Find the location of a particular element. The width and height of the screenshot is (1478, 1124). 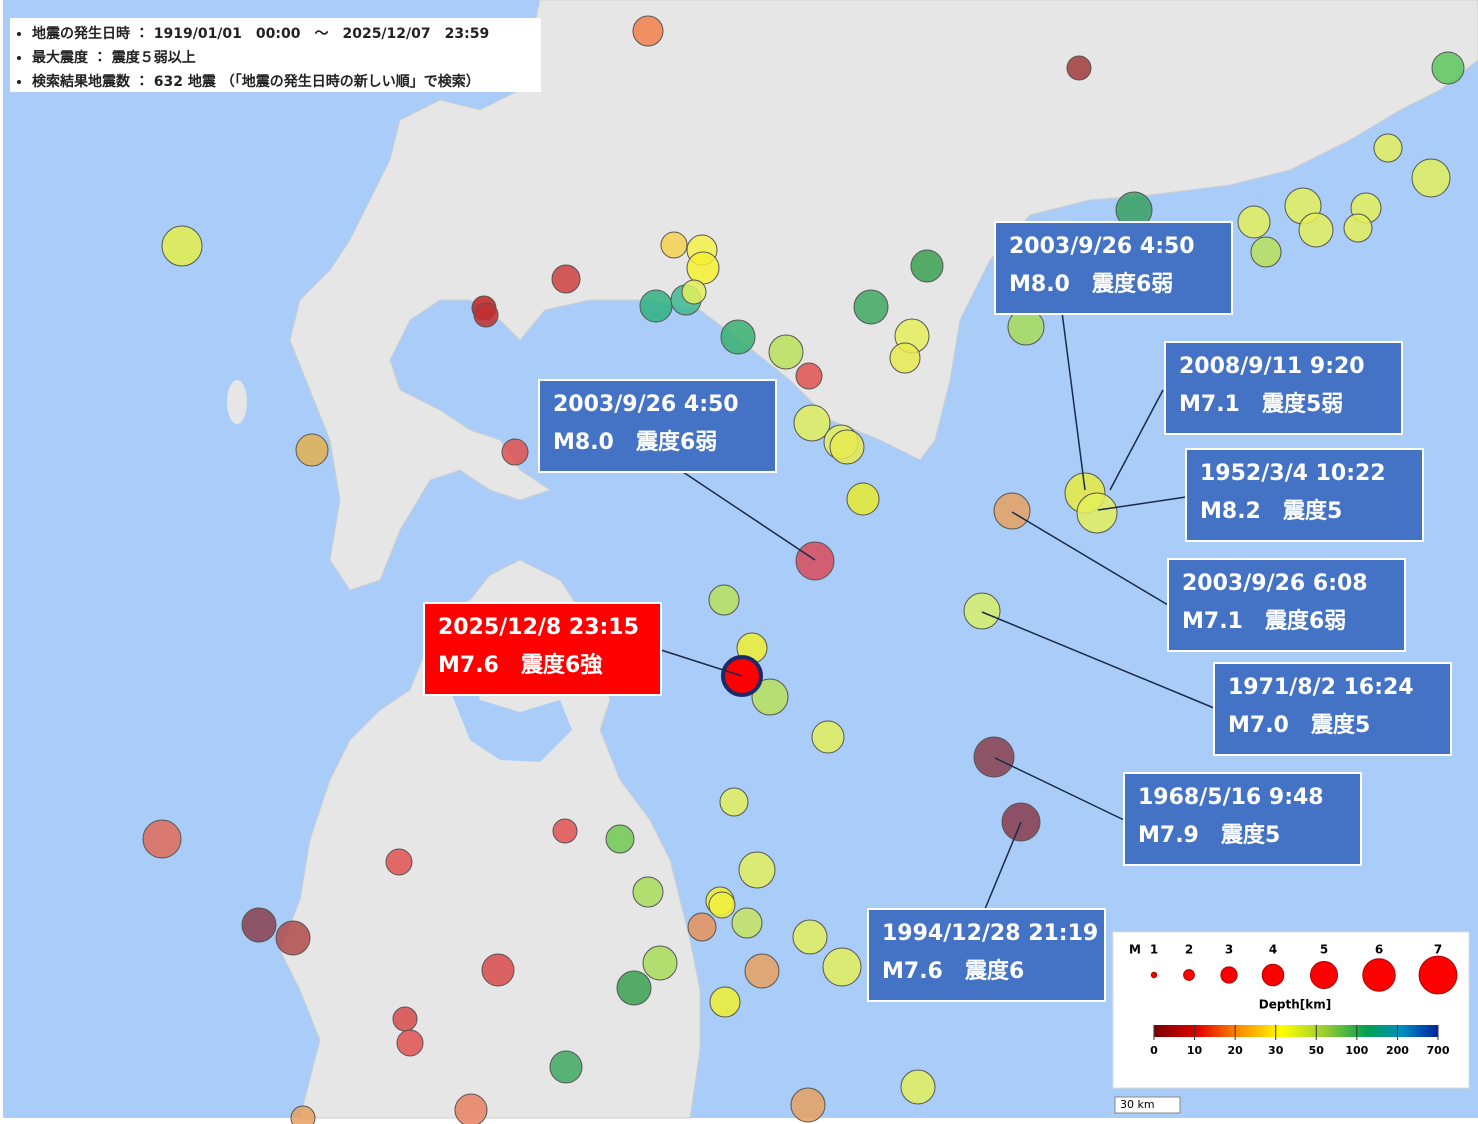

scale-bar is located at coordinates (1147, 1105).